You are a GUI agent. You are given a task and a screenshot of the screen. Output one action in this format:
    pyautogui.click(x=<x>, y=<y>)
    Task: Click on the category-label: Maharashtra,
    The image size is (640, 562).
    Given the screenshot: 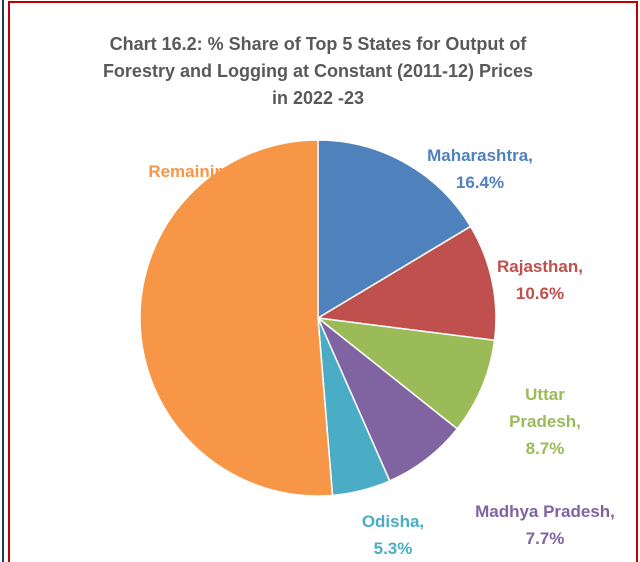 What is the action you would take?
    pyautogui.click(x=480, y=155)
    